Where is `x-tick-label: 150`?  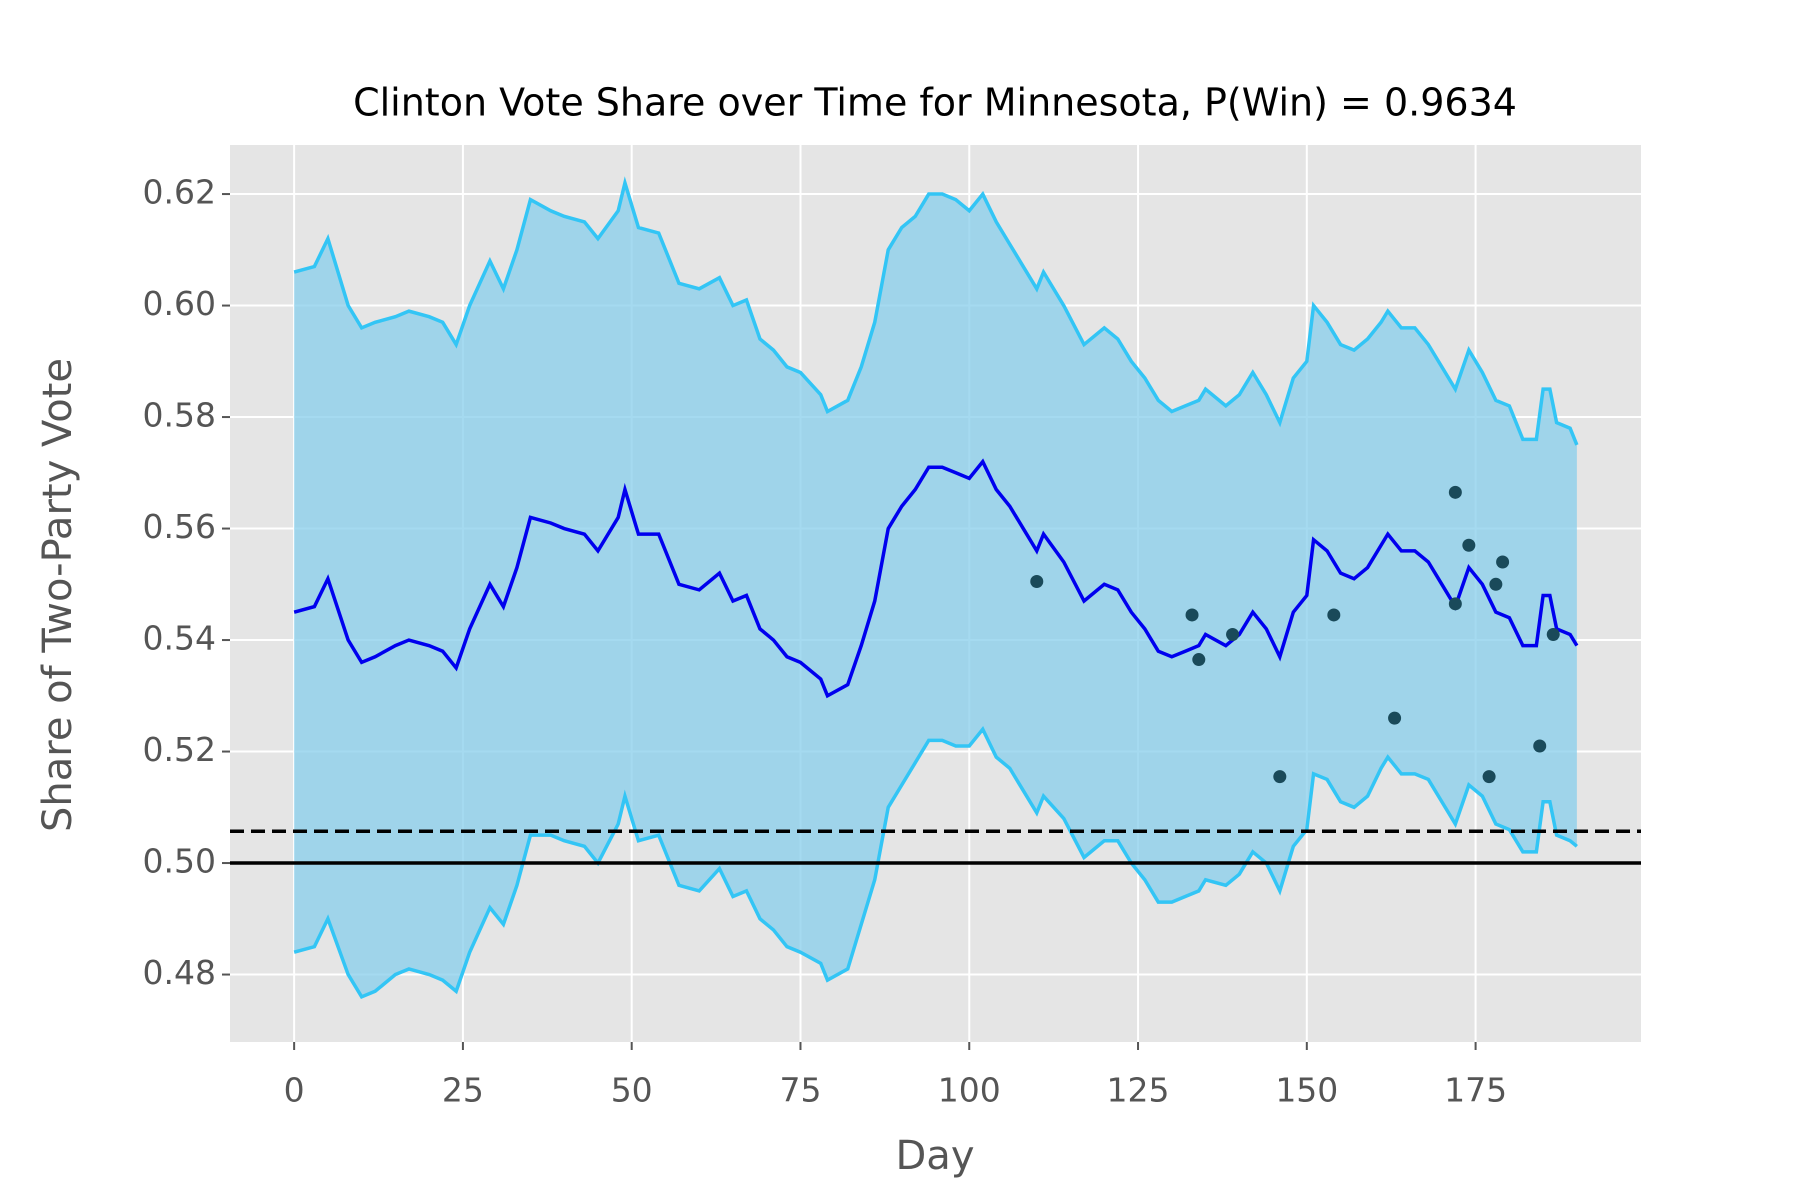
x-tick-label: 150 is located at coordinates (1306, 1090).